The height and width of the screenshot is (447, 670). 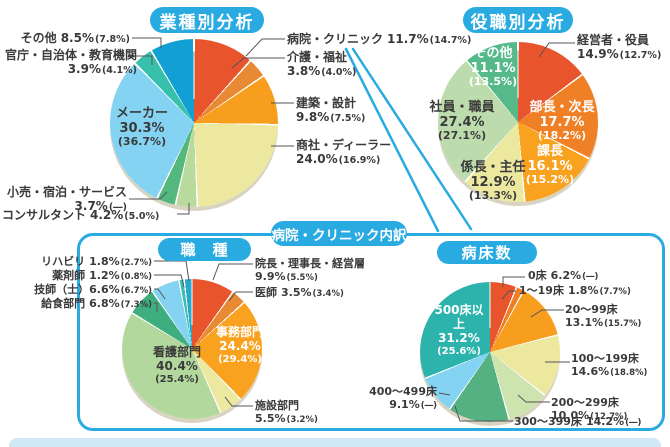 What do you see at coordinates (603, 316) in the screenshot?
I see `label-beds-20-99: 20～99床 13.1%(15.7%)` at bounding box center [603, 316].